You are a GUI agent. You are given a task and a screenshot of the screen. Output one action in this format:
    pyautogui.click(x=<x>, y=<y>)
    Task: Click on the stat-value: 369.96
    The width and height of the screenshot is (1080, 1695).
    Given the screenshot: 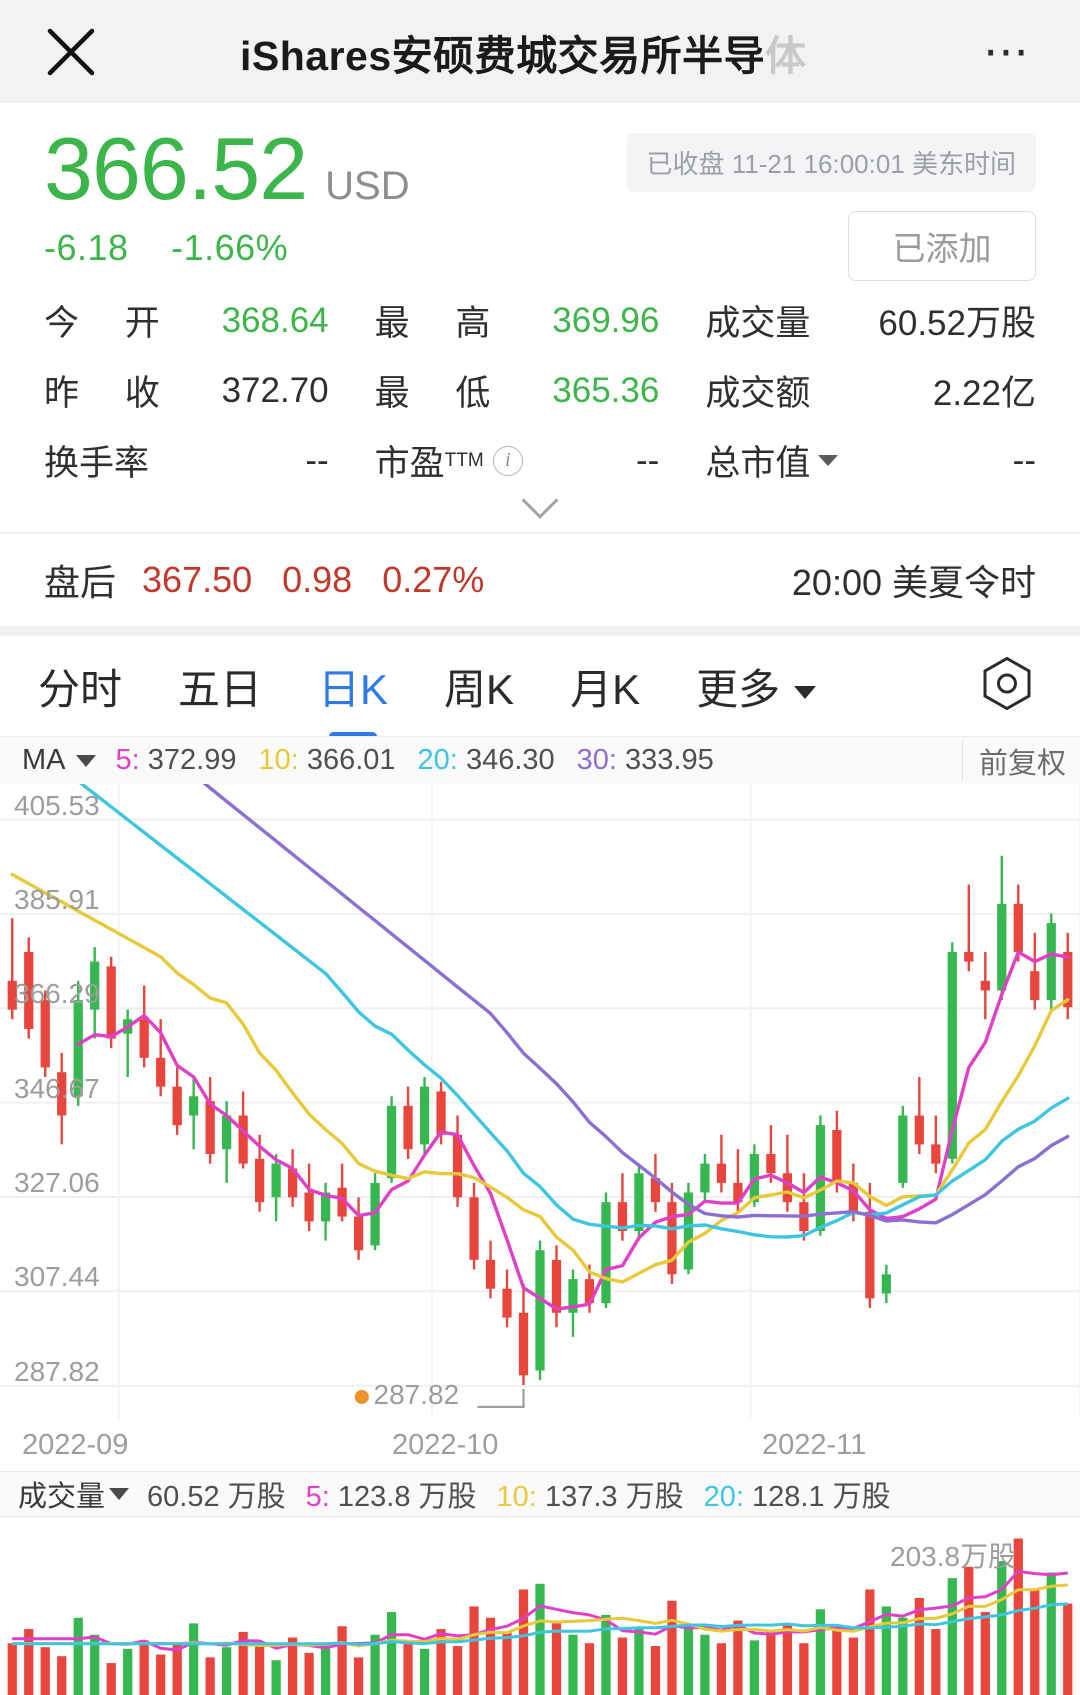 What is the action you would take?
    pyautogui.click(x=606, y=320)
    